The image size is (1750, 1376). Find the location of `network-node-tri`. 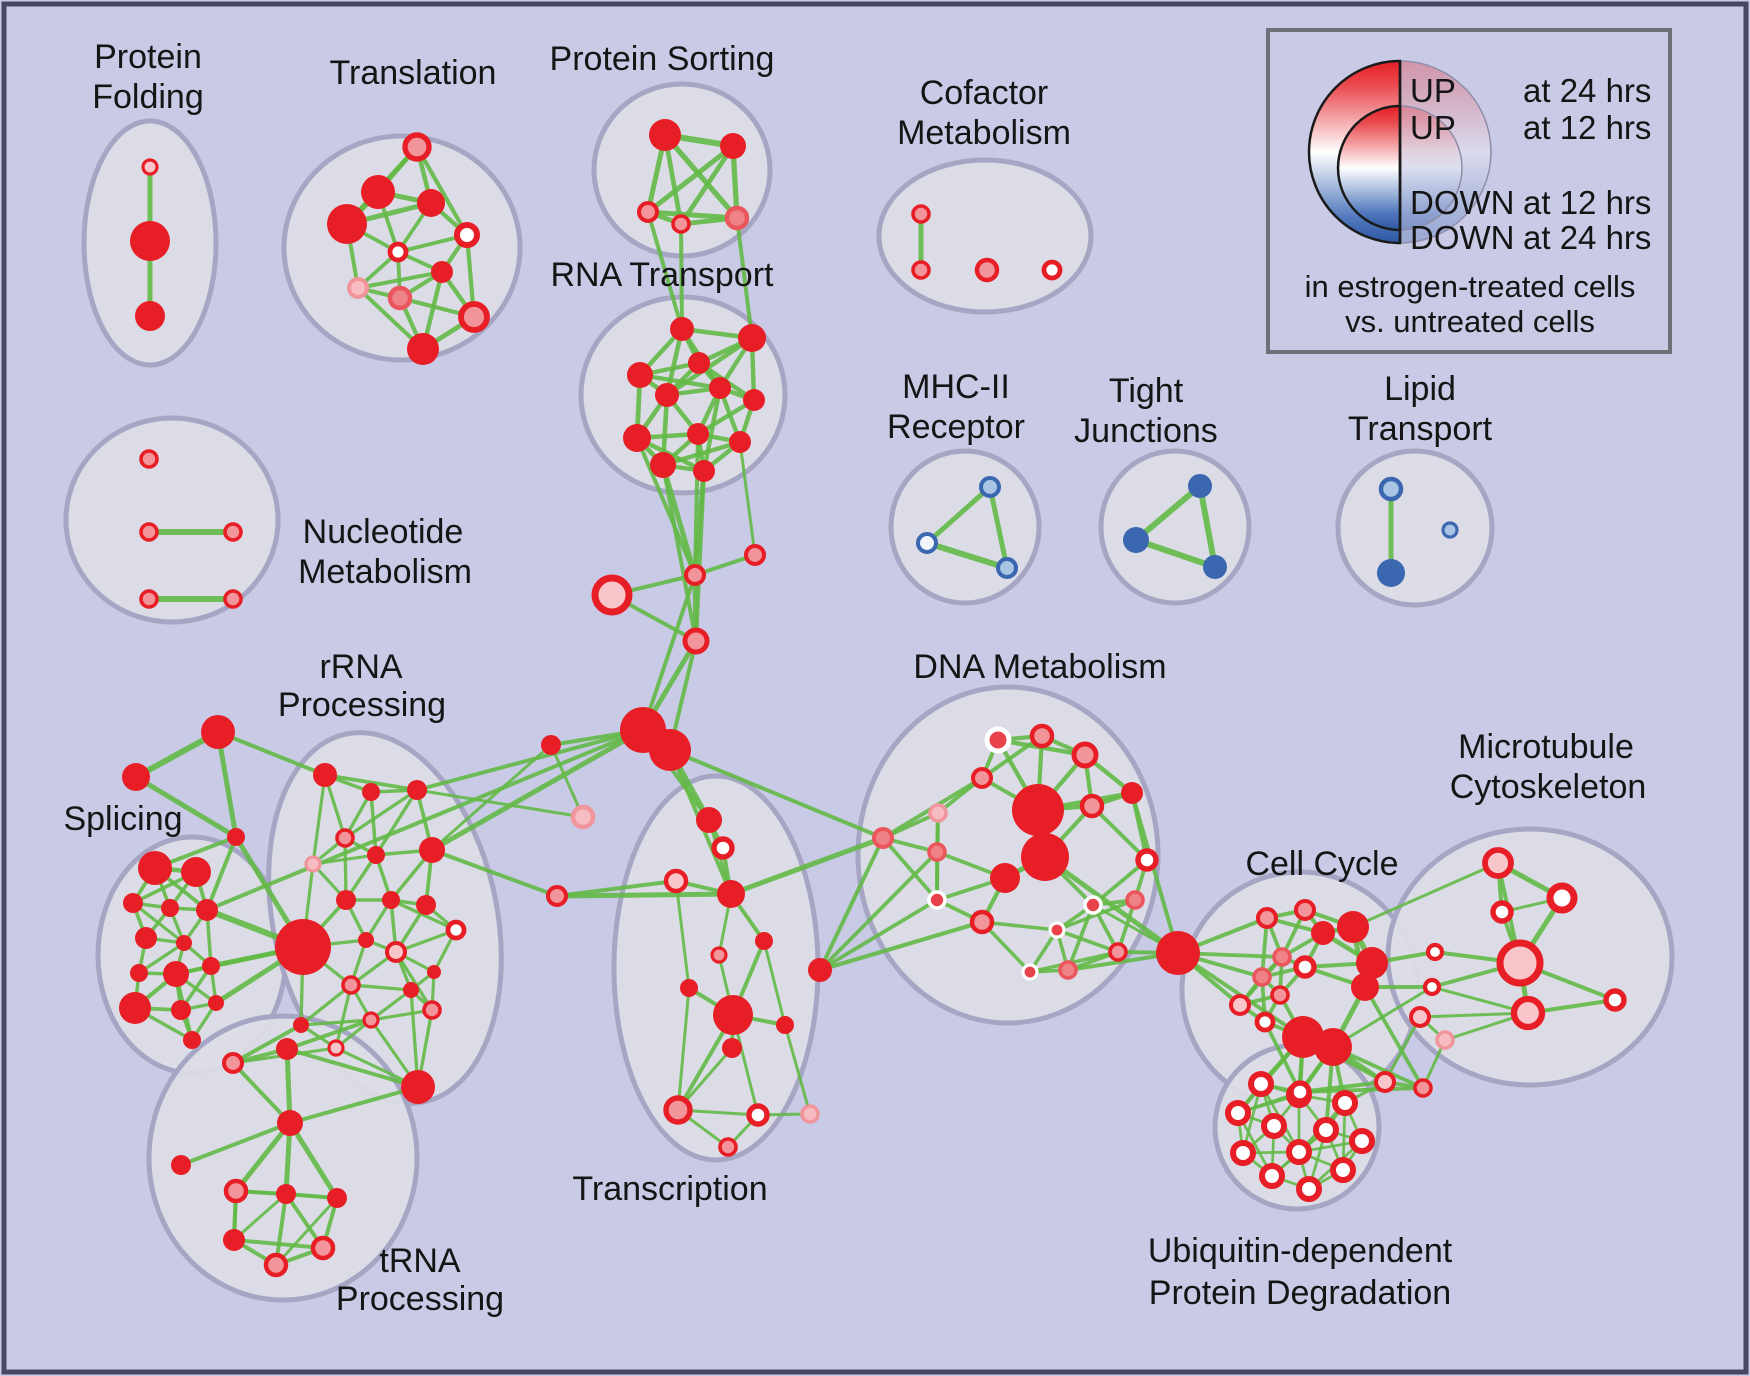

network-node-tri is located at coordinates (136, 777).